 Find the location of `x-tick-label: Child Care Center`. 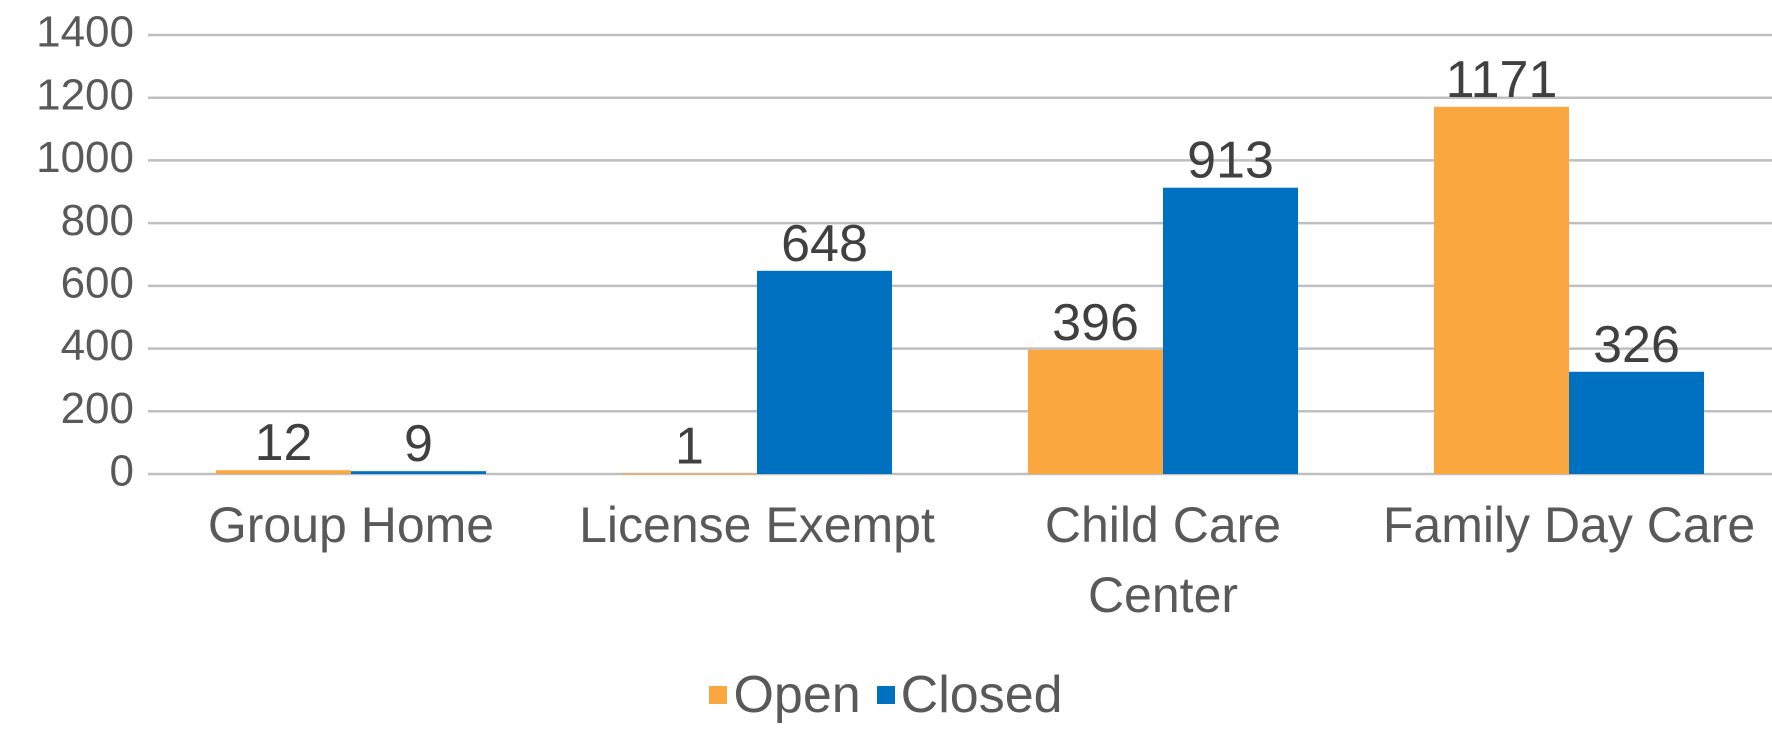

x-tick-label: Child Care Center is located at coordinates (1163, 560).